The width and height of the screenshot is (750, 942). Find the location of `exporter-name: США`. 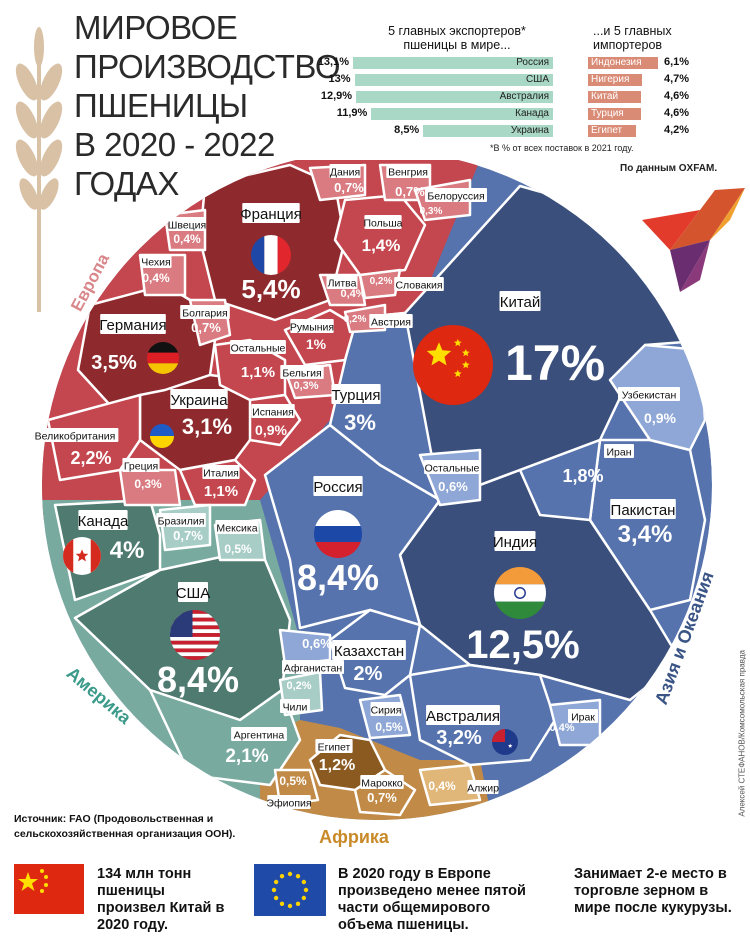

exporter-name: США is located at coordinates (537, 79).